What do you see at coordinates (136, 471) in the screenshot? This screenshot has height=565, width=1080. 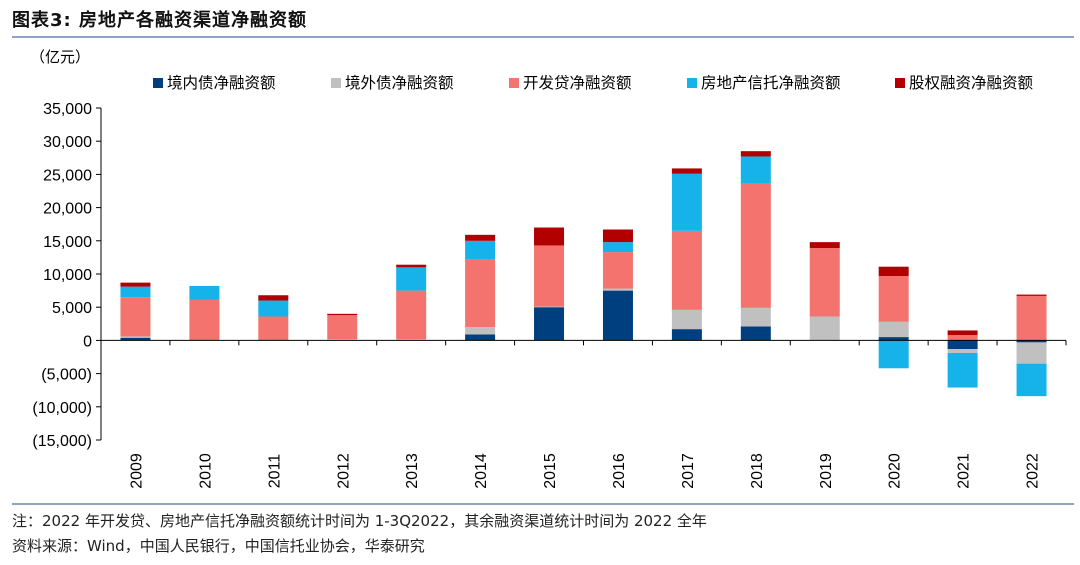 I see `x-tick-label: 2009` at bounding box center [136, 471].